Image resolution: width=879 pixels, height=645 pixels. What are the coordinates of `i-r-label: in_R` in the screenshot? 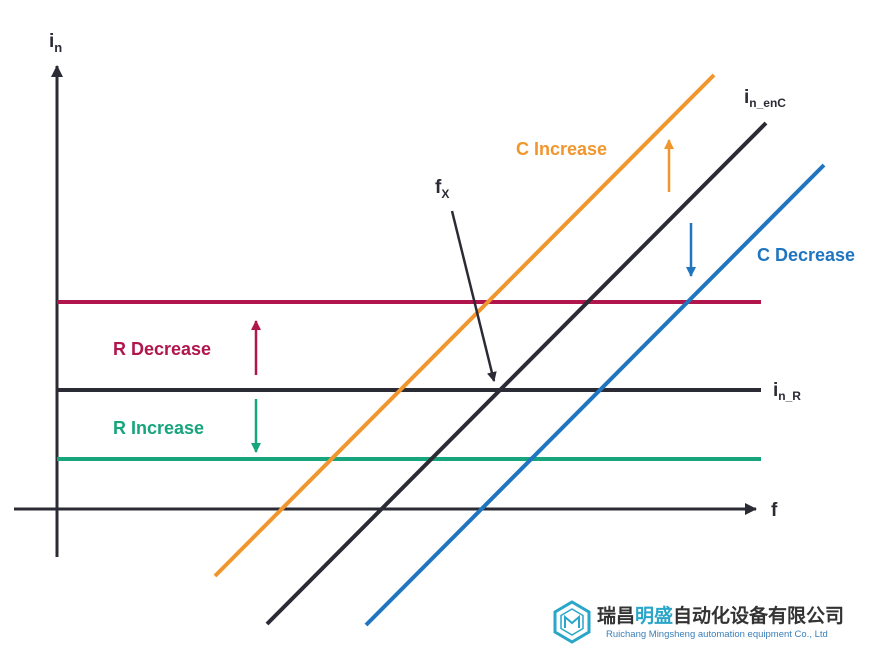 It's located at (787, 391).